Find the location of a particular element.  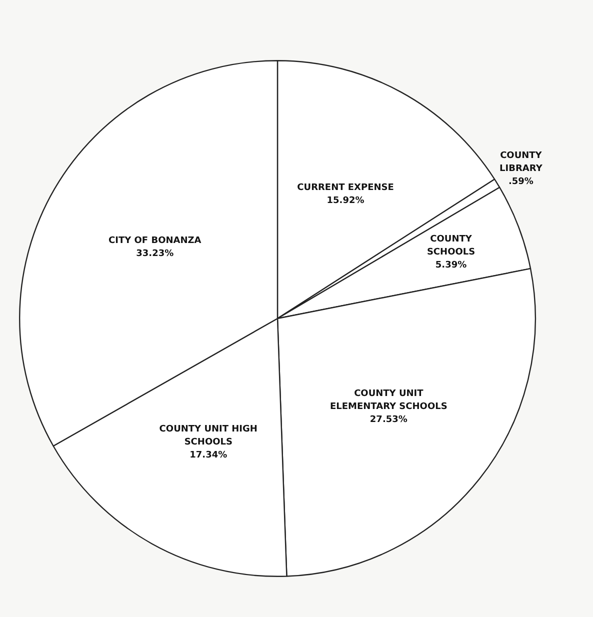

slice-label: COUNTY UNIT HIGH SCHOOLS is located at coordinates (208, 436).